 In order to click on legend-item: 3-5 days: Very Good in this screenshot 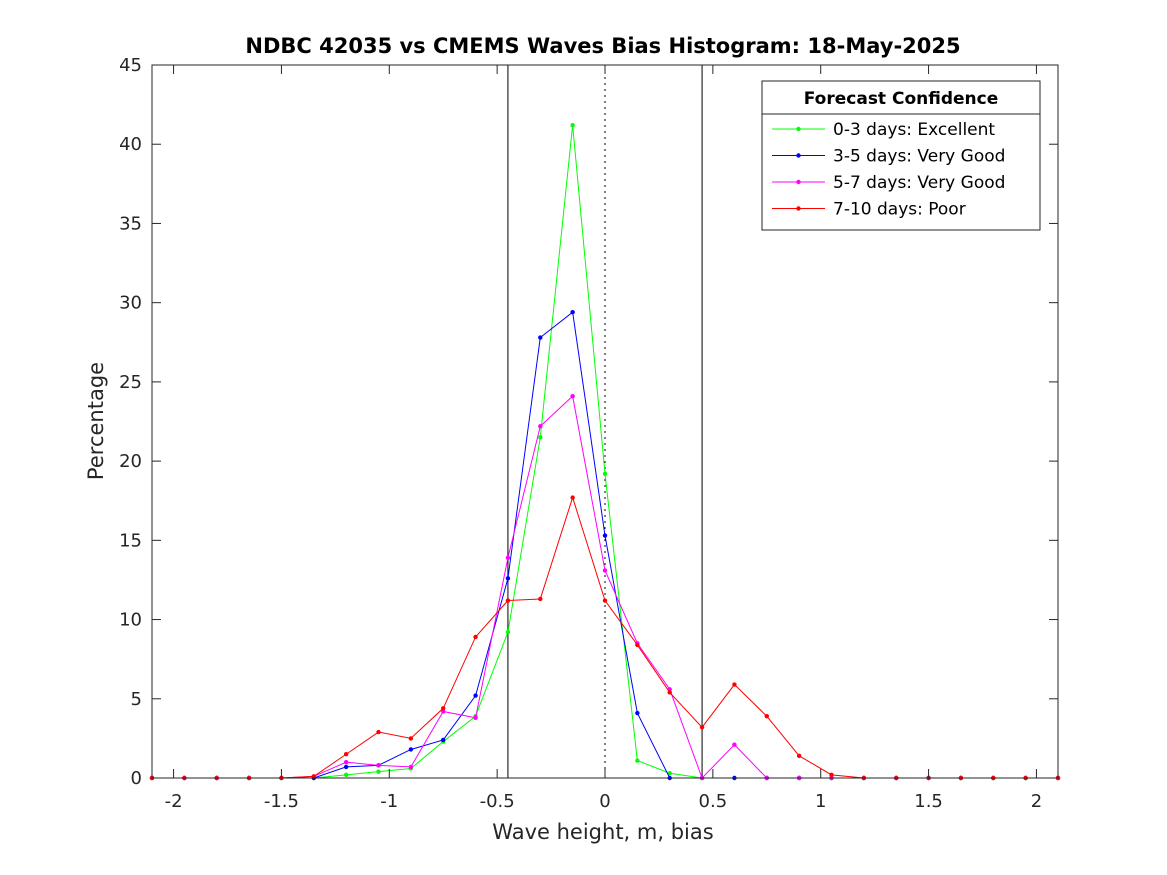, I will do `click(888, 157)`.